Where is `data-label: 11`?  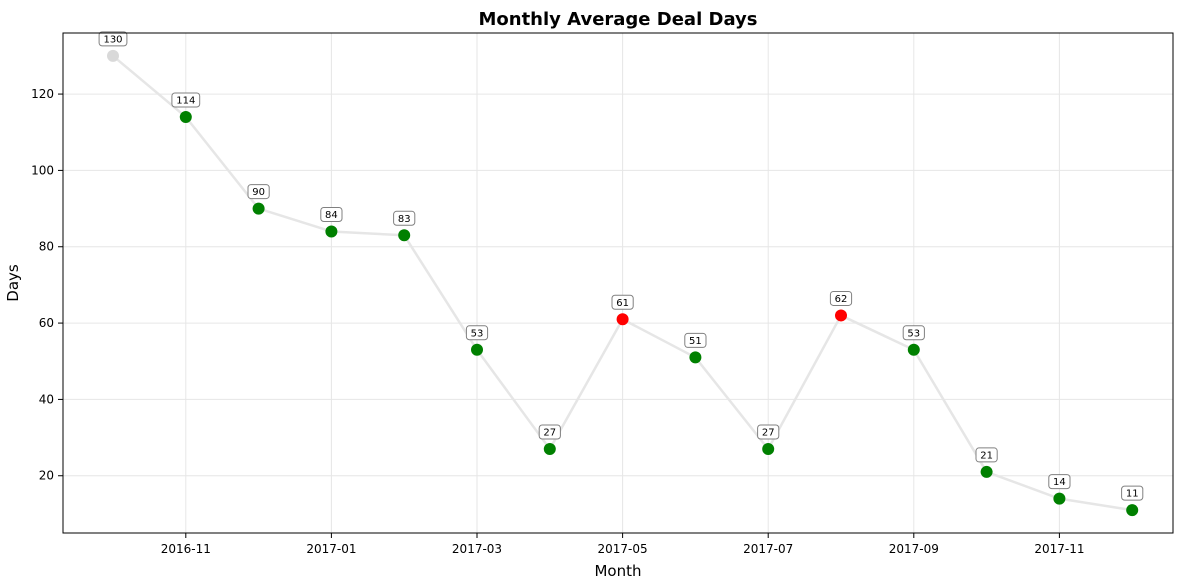 data-label: 11 is located at coordinates (1132, 494).